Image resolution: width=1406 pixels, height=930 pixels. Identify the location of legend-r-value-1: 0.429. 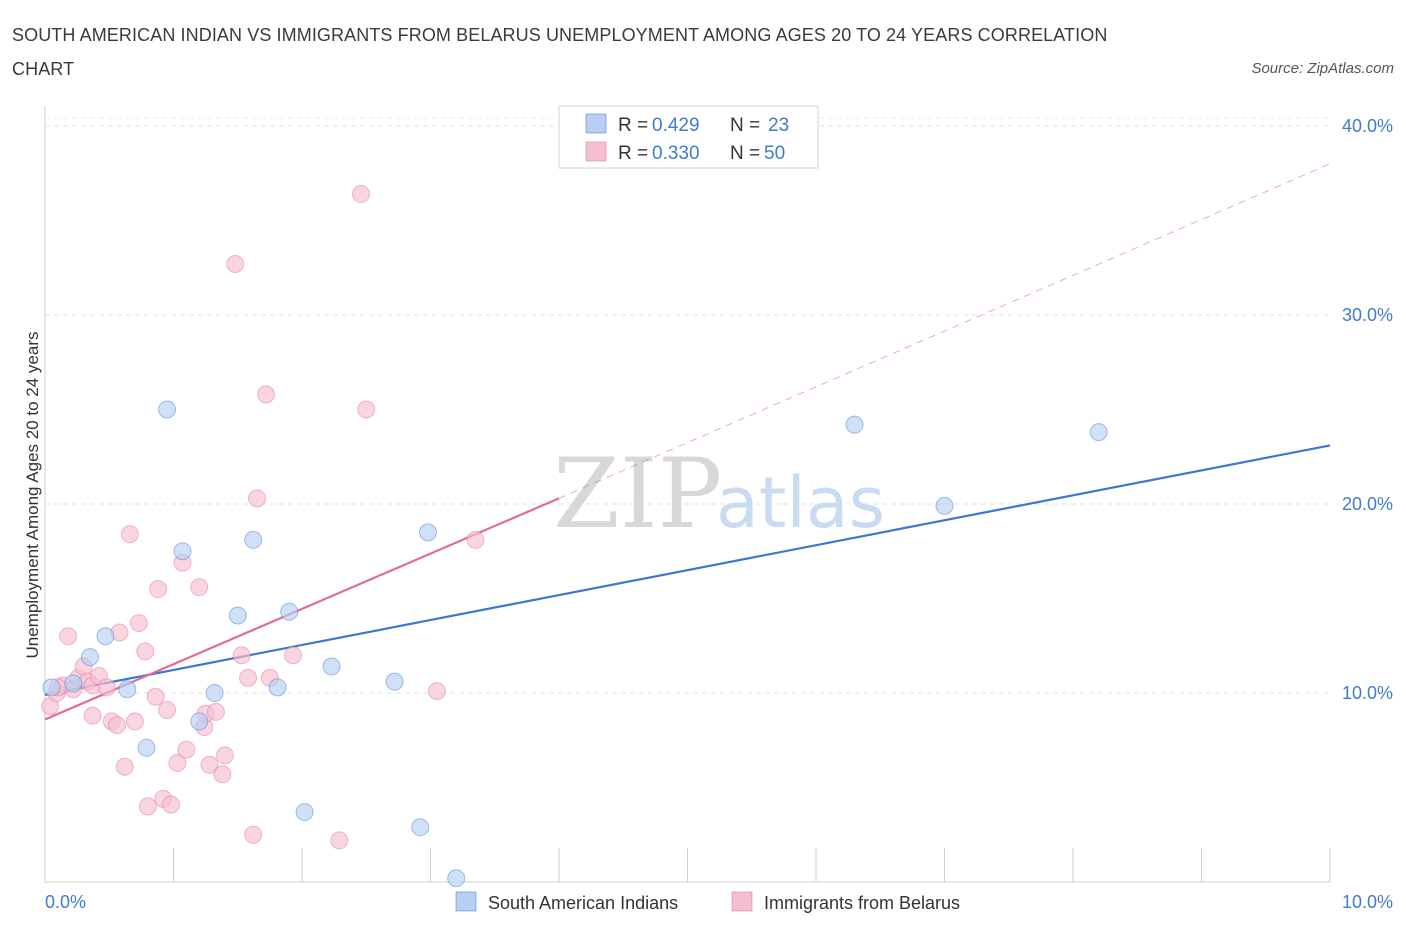
(676, 125).